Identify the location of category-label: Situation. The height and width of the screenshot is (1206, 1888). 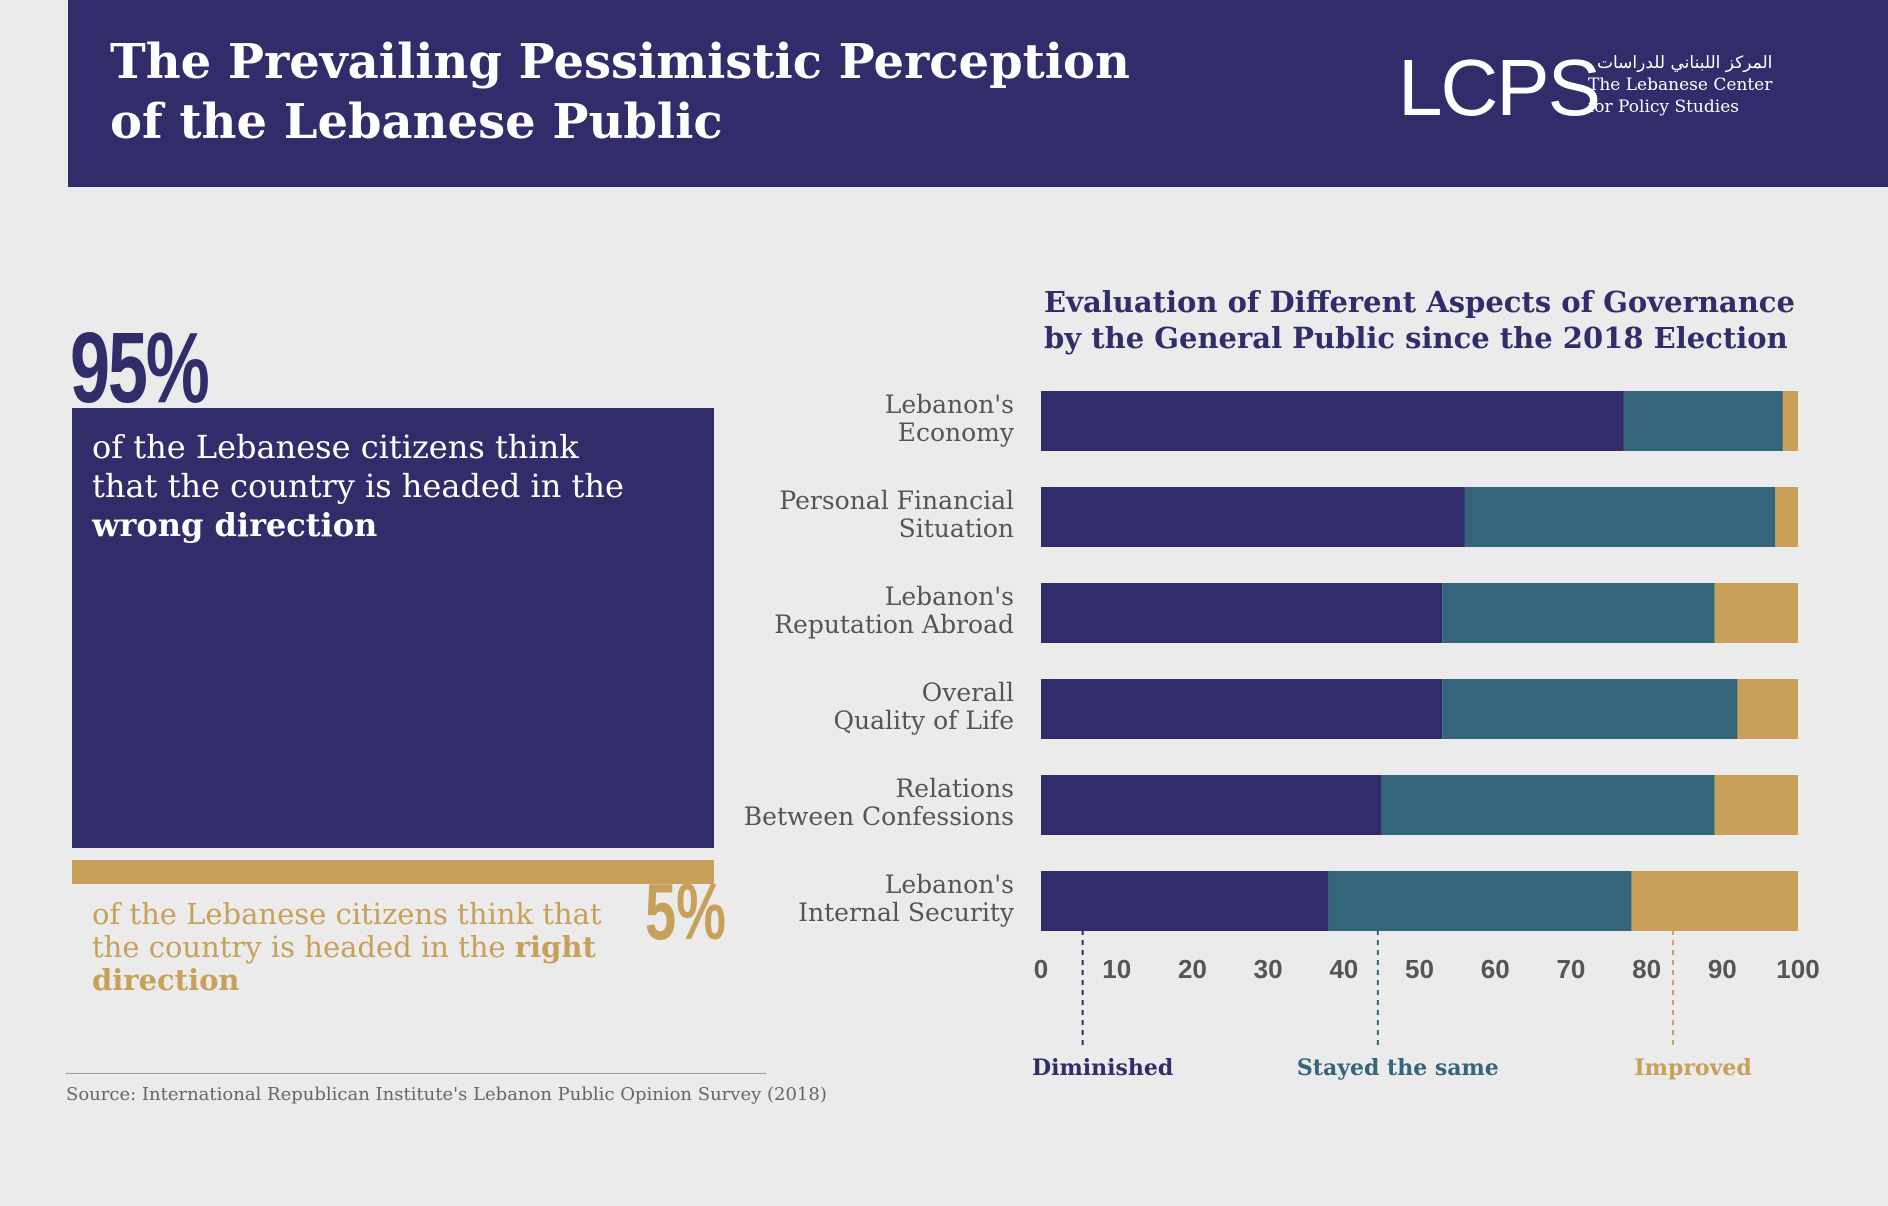
(956, 528).